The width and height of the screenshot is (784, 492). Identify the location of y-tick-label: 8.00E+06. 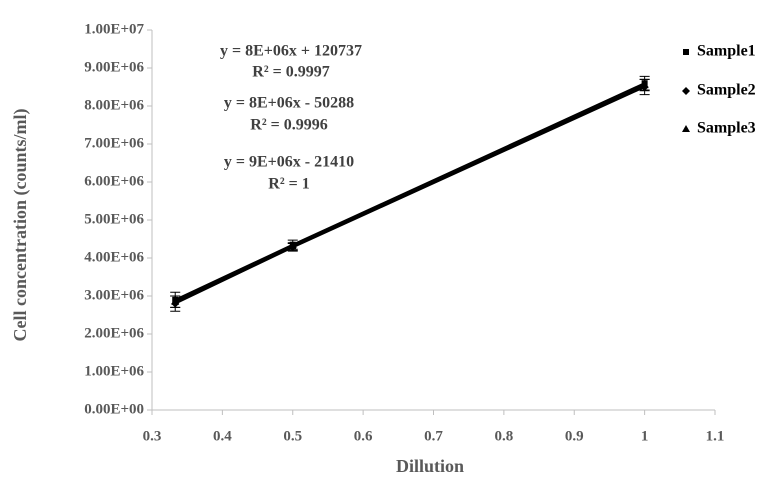
(114, 105).